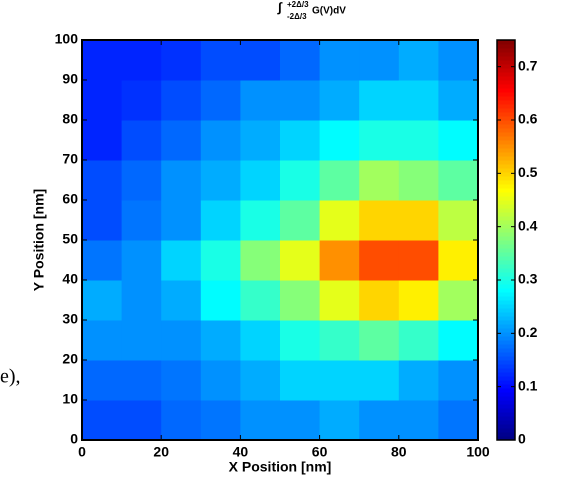 The height and width of the screenshot is (496, 566). What do you see at coordinates (280, 7) in the screenshot?
I see `title-symbol: ∫` at bounding box center [280, 7].